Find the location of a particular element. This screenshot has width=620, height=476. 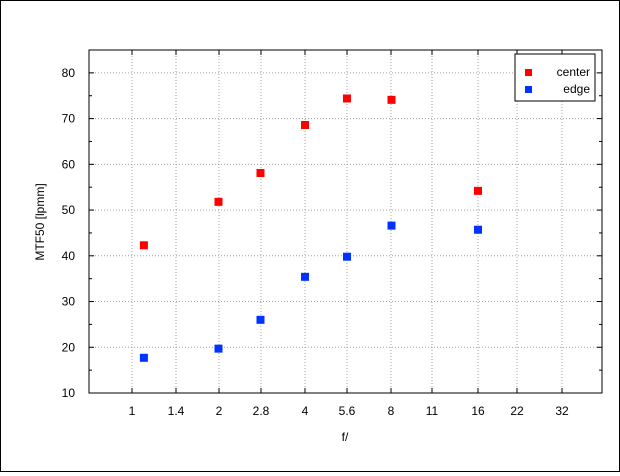

x-tick-label: 5.6 is located at coordinates (347, 411).